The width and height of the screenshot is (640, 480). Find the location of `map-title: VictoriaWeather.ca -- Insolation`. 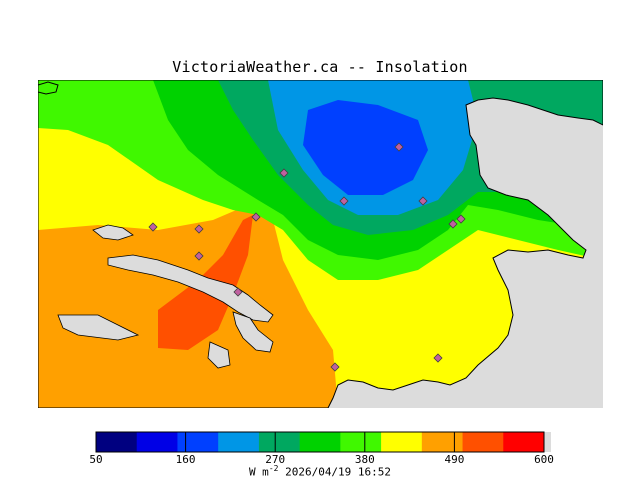

map-title: VictoriaWeather.ca -- Insolation is located at coordinates (320, 67).